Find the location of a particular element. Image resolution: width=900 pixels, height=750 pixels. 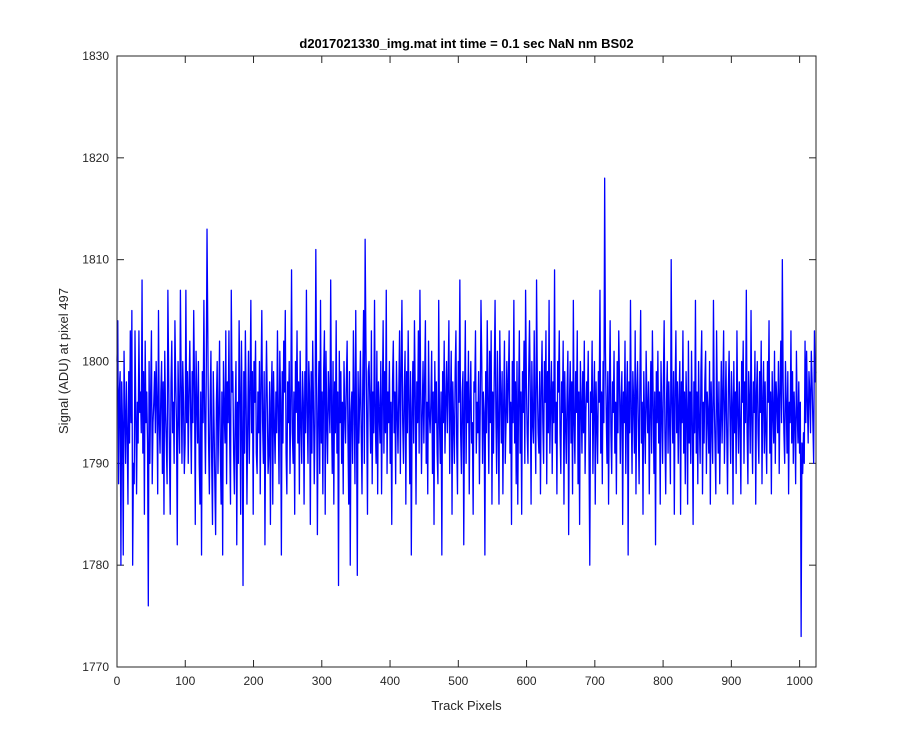

x-tick-label: 200 is located at coordinates (254, 681).